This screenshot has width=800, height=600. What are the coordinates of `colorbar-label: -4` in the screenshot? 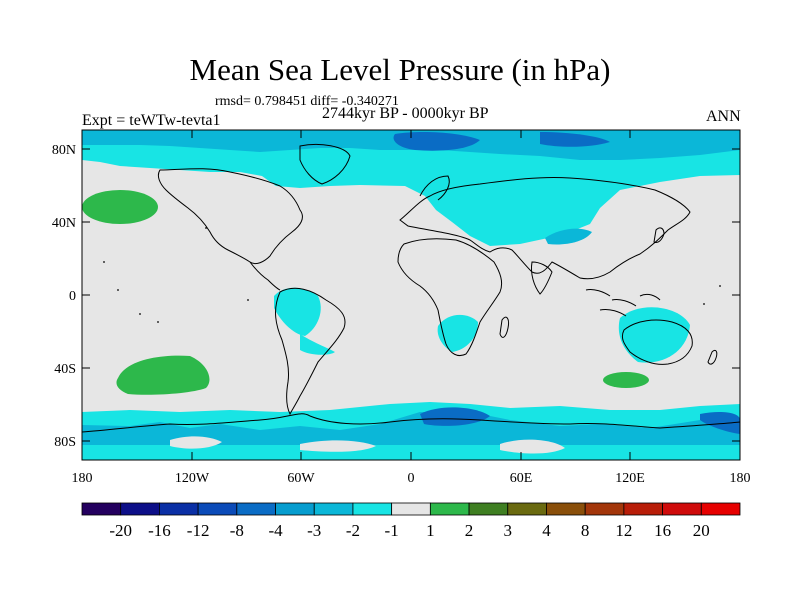 It's located at (275, 530).